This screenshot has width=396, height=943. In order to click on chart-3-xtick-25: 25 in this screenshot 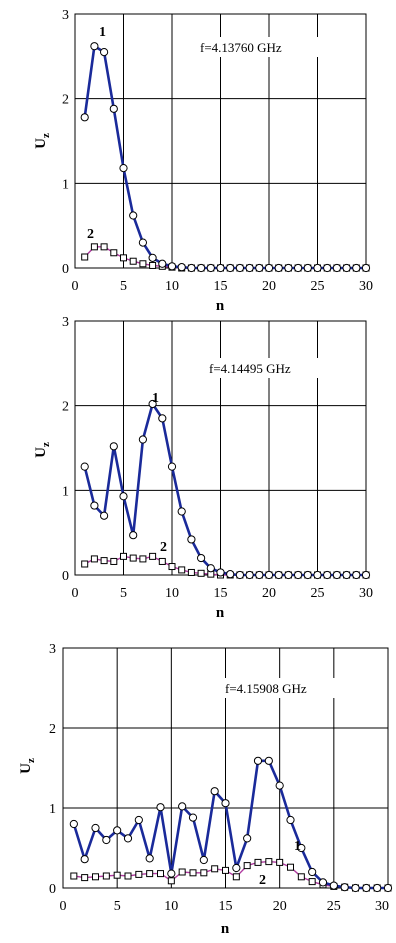, I will do `click(334, 906)`.